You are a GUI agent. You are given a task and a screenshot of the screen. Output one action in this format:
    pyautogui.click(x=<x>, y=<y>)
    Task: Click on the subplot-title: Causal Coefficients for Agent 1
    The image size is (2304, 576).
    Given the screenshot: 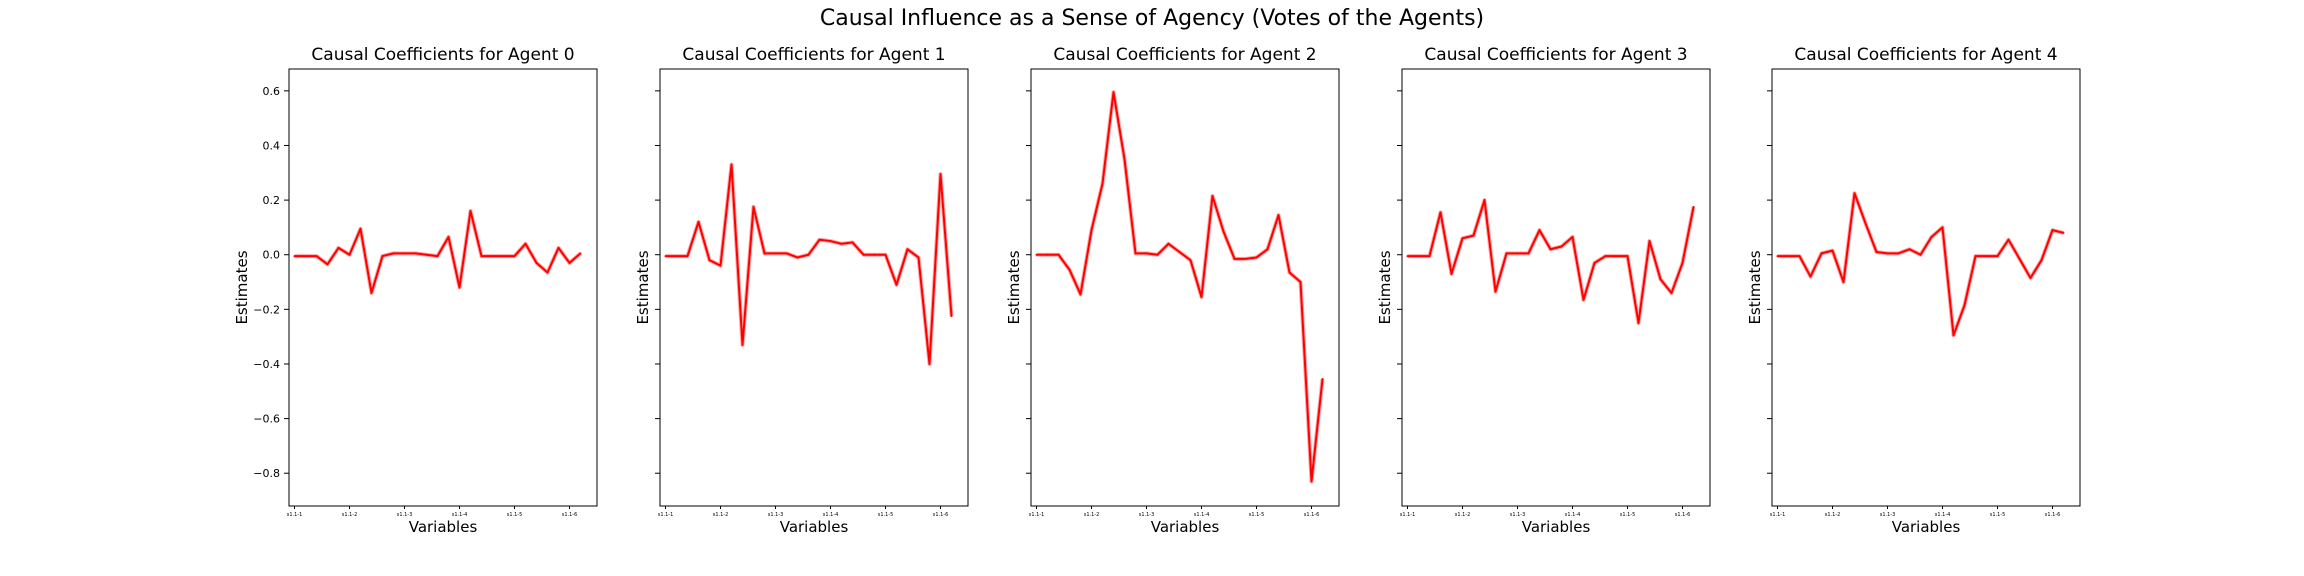 What is the action you would take?
    pyautogui.click(x=813, y=55)
    